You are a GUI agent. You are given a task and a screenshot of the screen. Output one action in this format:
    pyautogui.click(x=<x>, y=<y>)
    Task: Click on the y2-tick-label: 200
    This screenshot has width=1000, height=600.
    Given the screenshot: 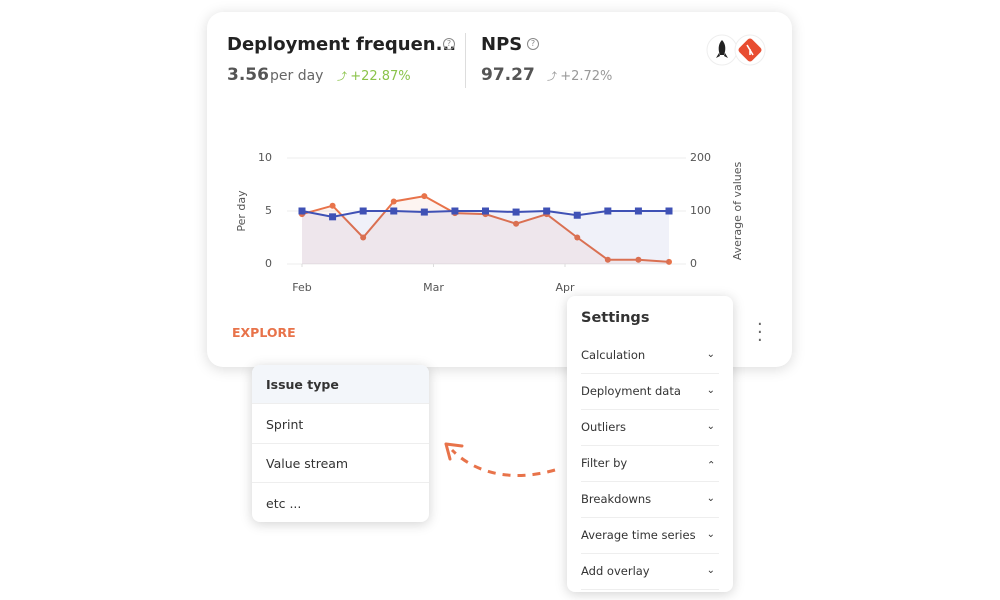 What is the action you would take?
    pyautogui.click(x=700, y=157)
    